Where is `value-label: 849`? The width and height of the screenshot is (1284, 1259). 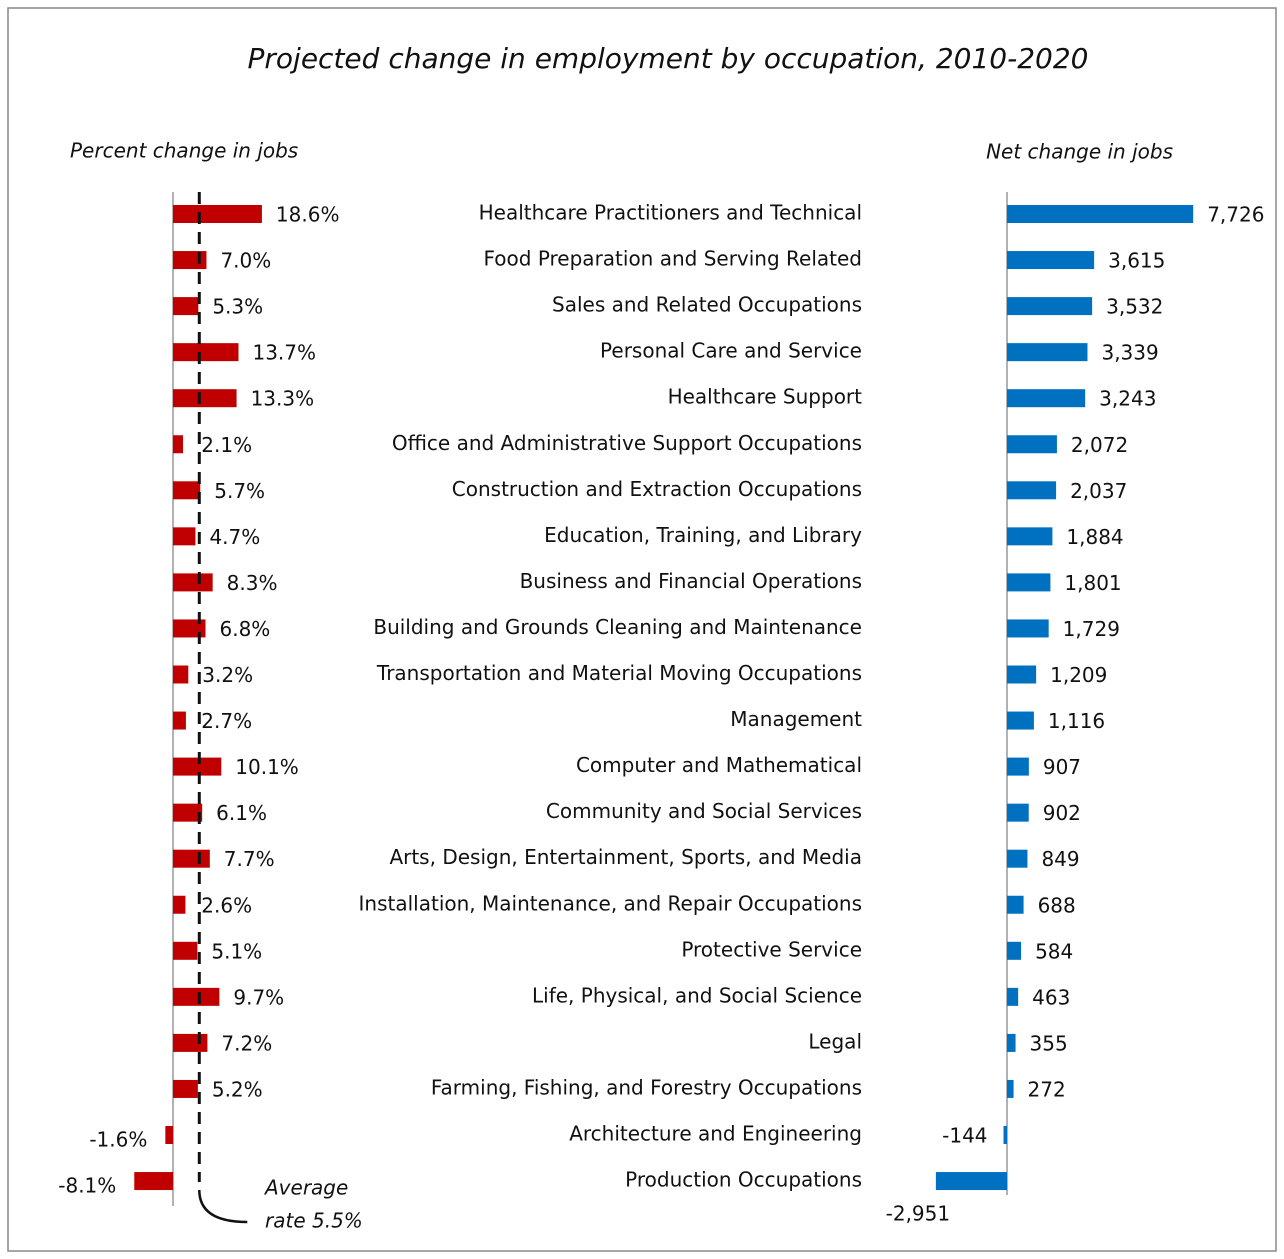
value-label: 849 is located at coordinates (1060, 859).